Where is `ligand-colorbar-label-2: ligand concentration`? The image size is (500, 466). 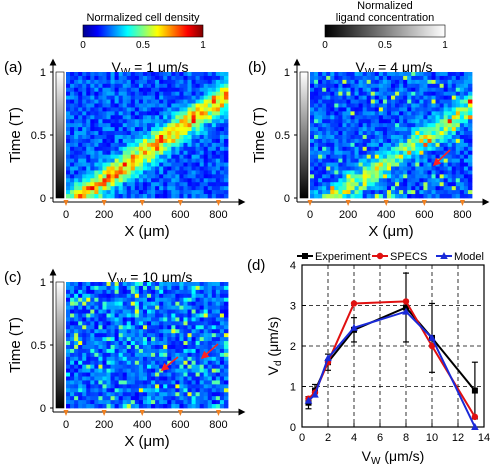
ligand-colorbar-label-2: ligand concentration is located at coordinates (385, 18).